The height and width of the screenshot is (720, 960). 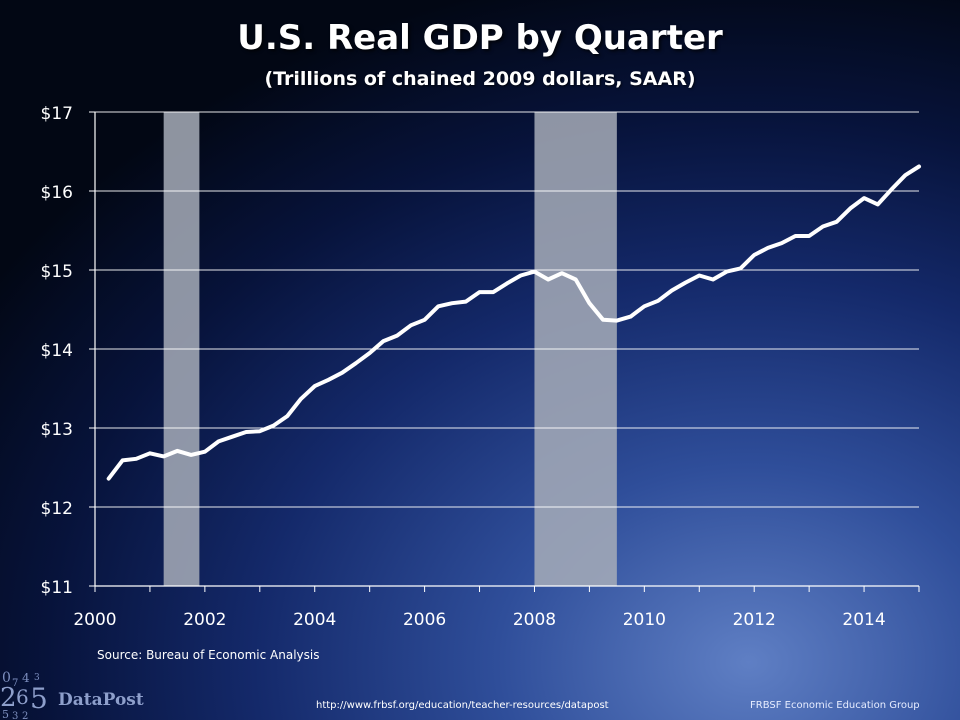 I want to click on x-tick-label: 2008, so click(x=534, y=620).